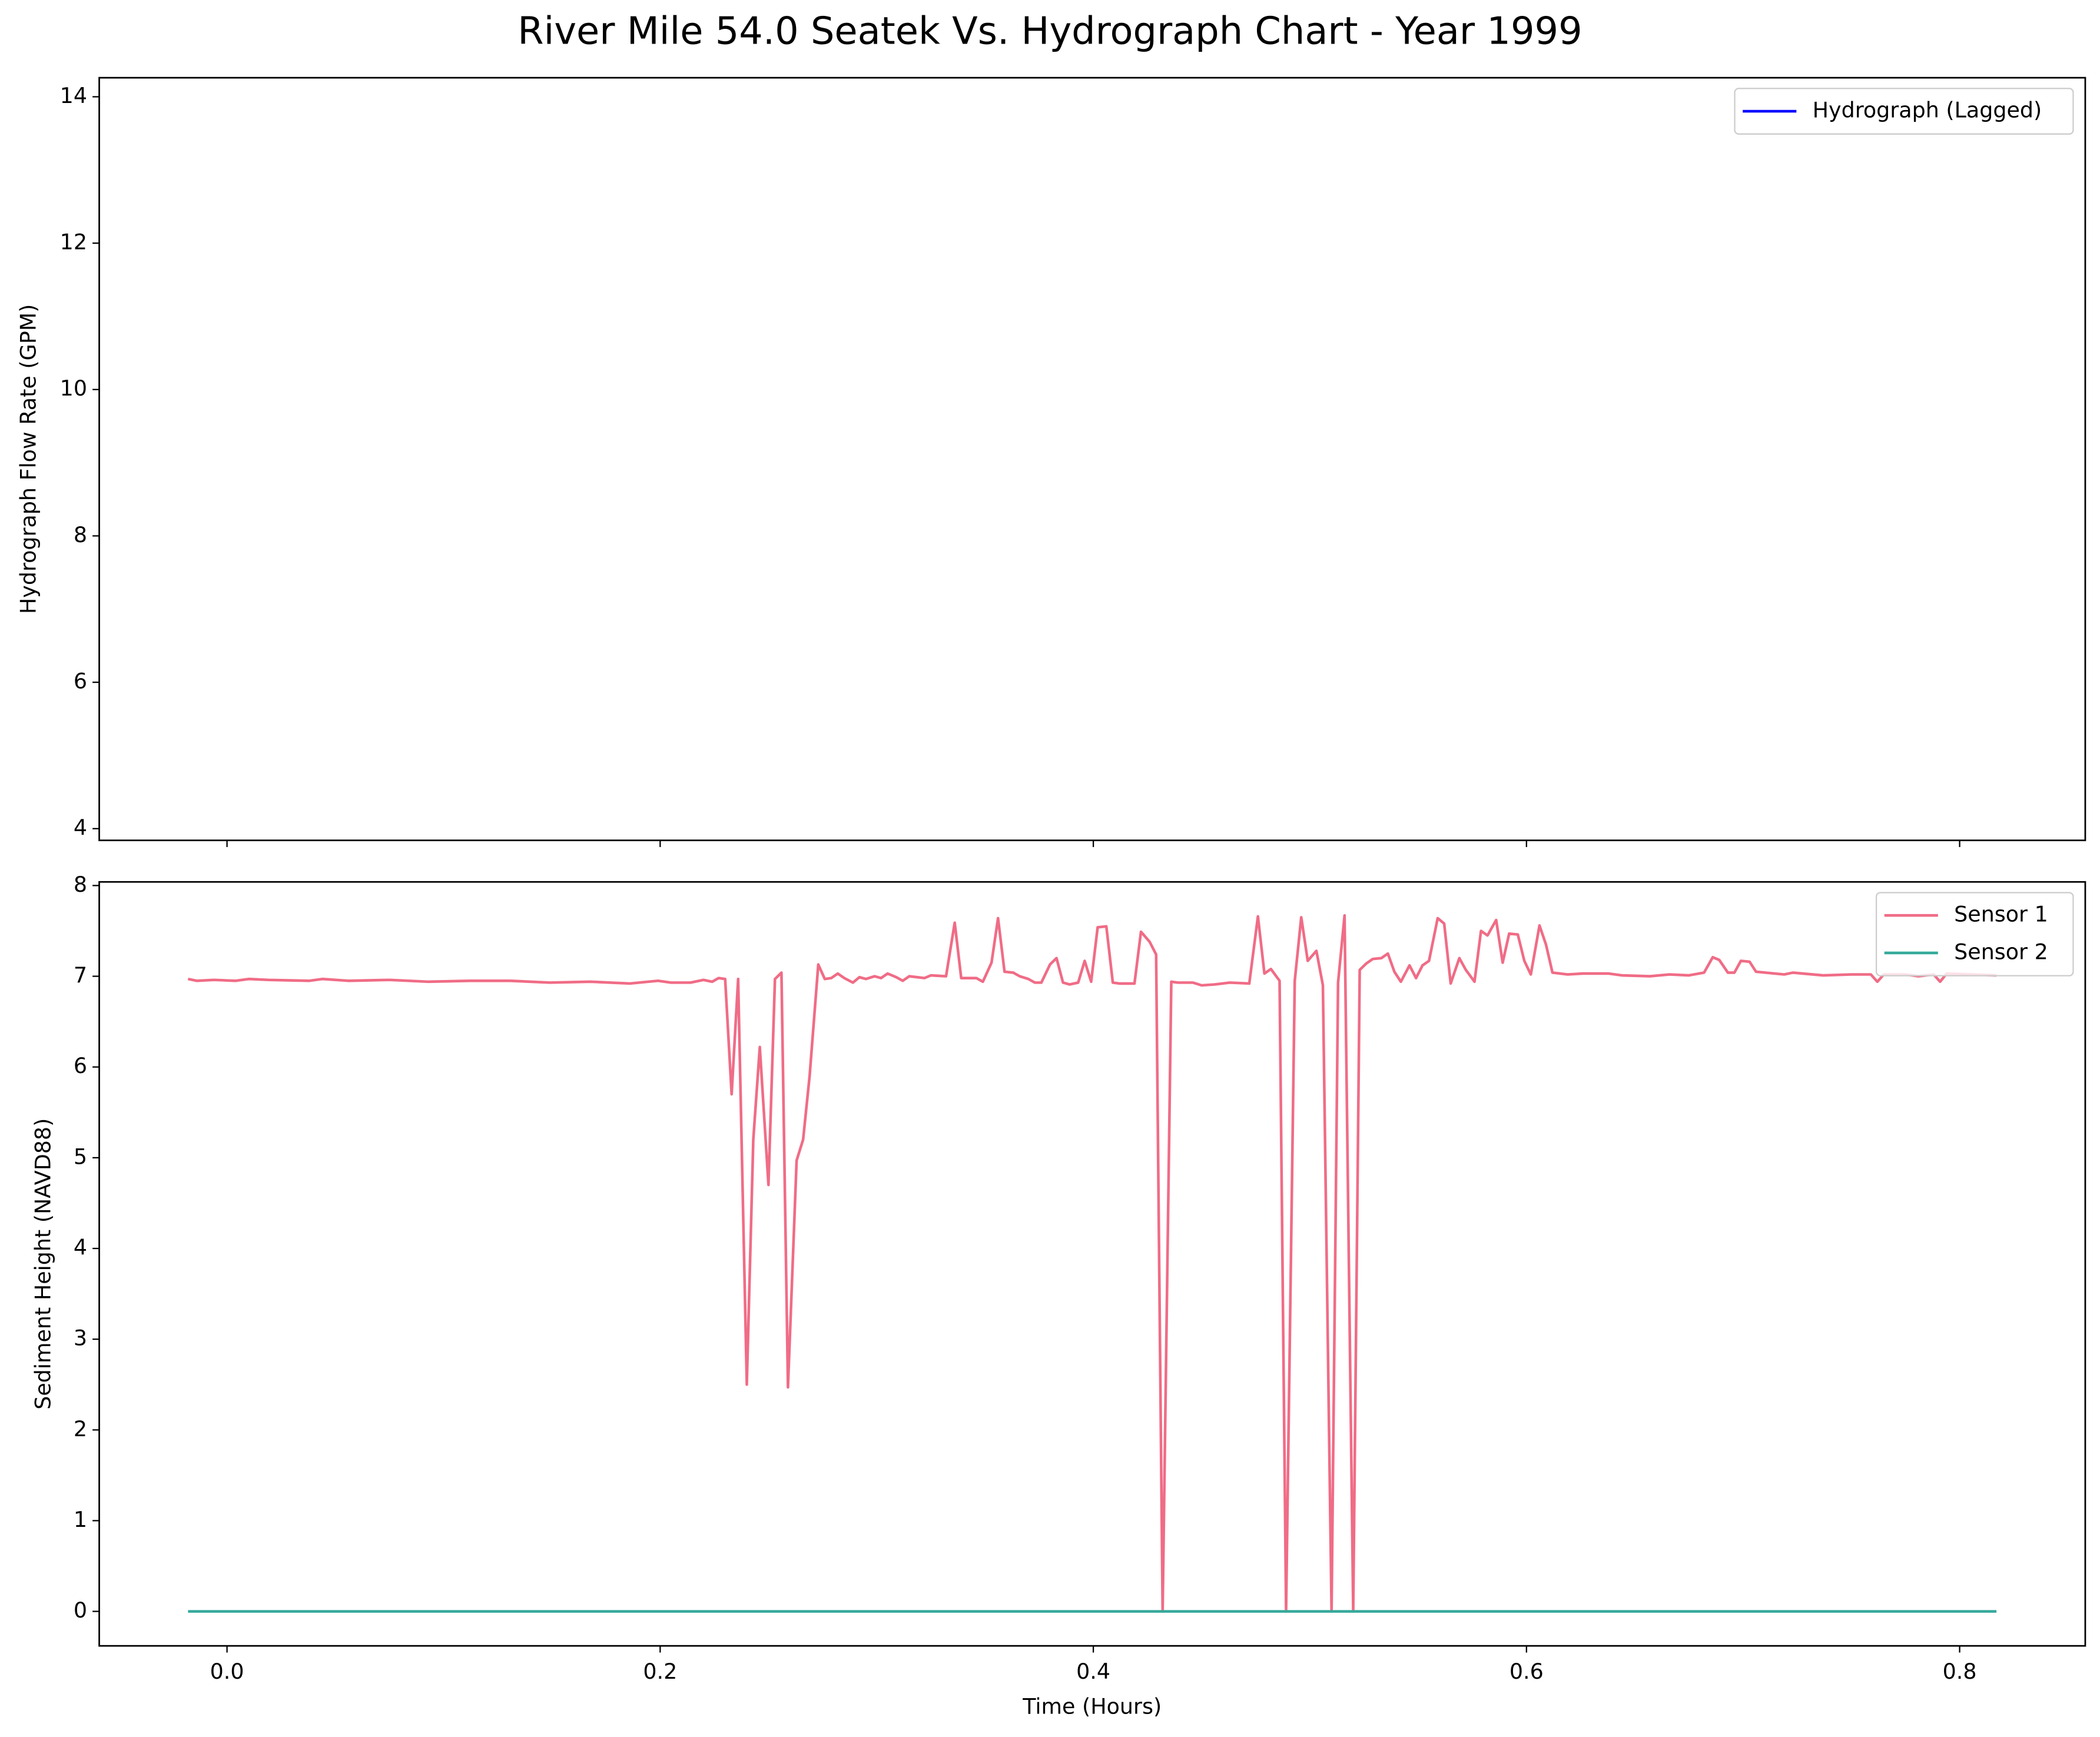 The image size is (2100, 1737). Describe the element at coordinates (81, 1610) in the screenshot. I see `y-tick-label: 0` at that location.